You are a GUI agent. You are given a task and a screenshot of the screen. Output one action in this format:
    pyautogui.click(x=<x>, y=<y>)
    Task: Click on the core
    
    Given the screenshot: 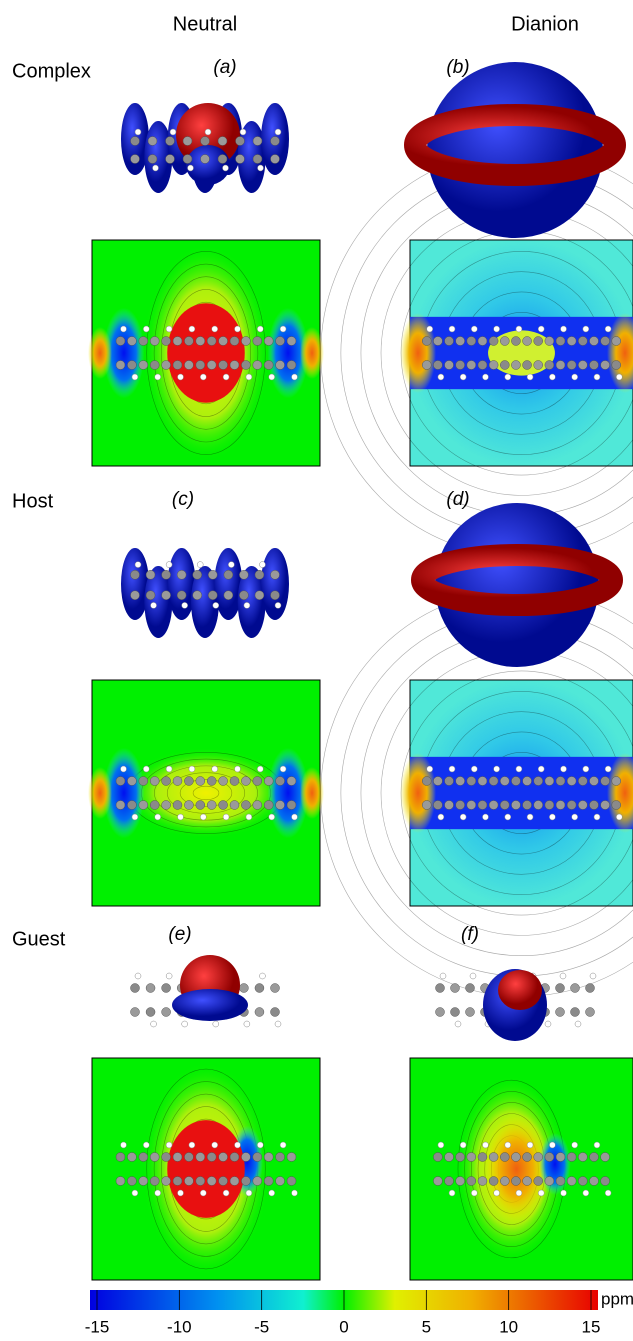 What is the action you would take?
    pyautogui.click(x=521, y=353)
    